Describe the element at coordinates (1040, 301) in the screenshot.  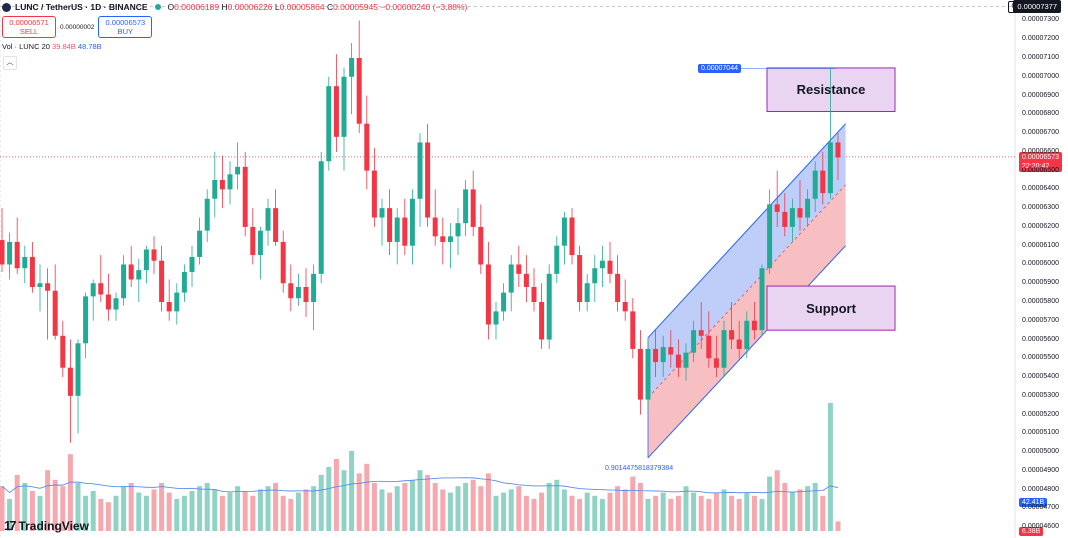
I see `price-tick-label: 0.00005800` at that location.